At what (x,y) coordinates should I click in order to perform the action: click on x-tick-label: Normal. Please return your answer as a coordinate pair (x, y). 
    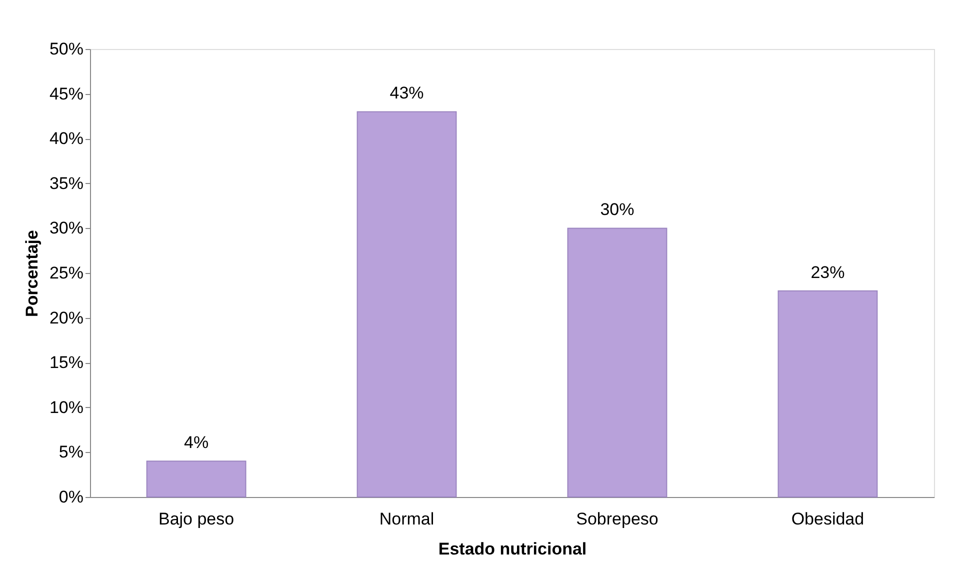
    Looking at the image, I should click on (406, 519).